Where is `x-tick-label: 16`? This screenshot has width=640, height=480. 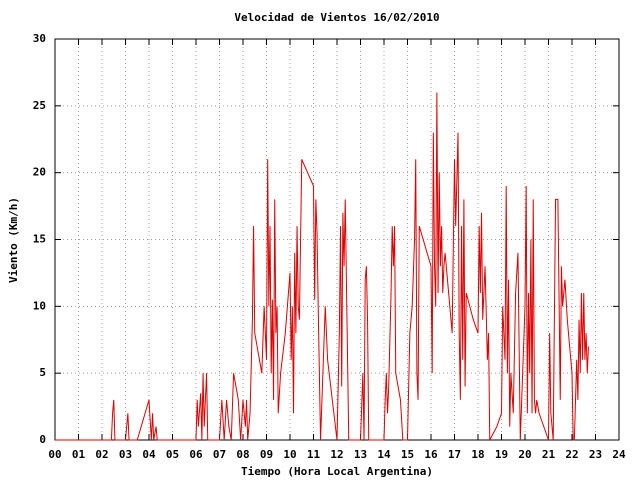
x-tick-label: 16 is located at coordinates (431, 454).